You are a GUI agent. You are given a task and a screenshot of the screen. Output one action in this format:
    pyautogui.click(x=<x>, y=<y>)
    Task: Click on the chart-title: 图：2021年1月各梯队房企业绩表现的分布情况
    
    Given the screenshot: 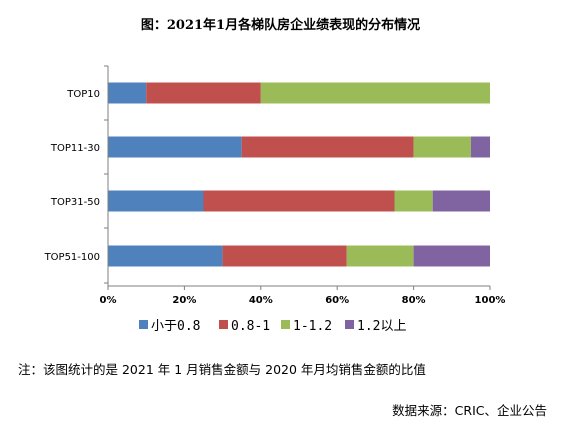 What is the action you would take?
    pyautogui.click(x=280, y=25)
    